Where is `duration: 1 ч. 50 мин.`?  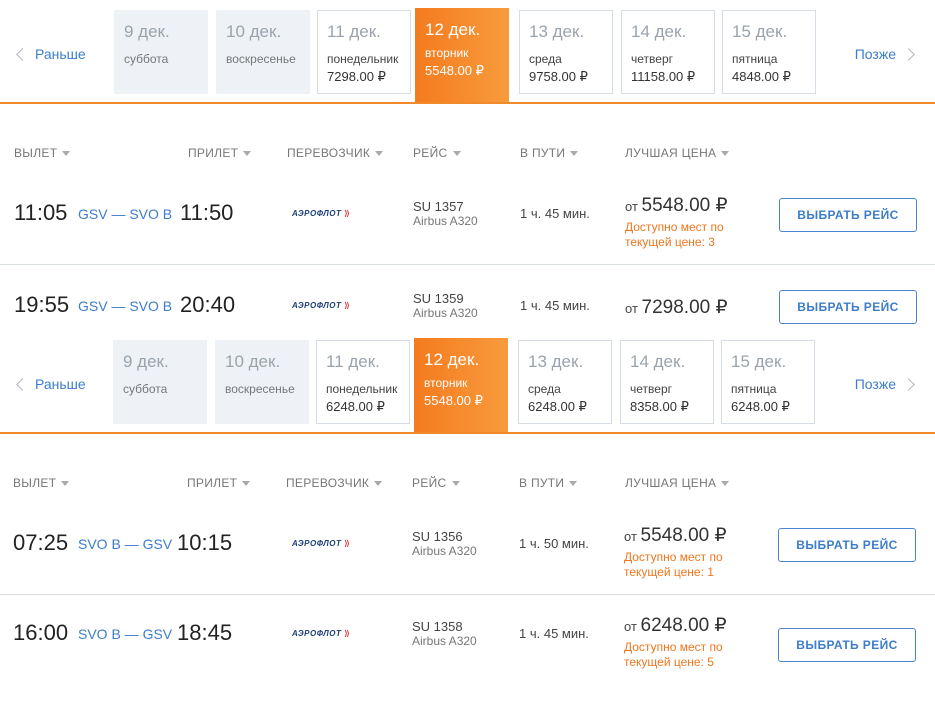
duration: 1 ч. 50 мин. is located at coordinates (554, 543).